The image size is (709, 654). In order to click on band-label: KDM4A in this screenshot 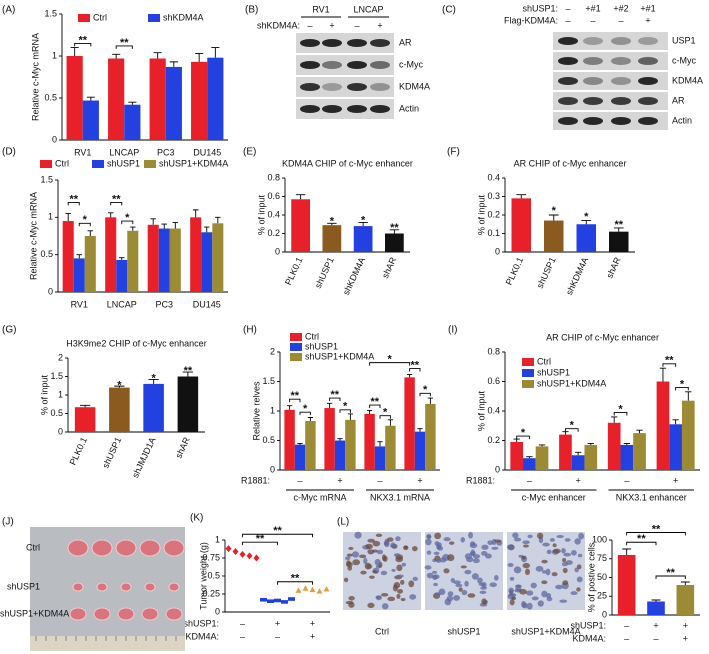, I will do `click(414, 86)`.